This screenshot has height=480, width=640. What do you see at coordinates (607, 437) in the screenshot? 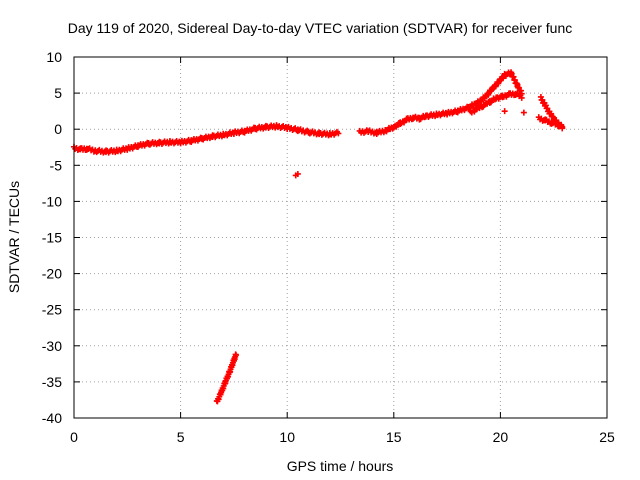
I see `x-tick-label: 25` at bounding box center [607, 437].